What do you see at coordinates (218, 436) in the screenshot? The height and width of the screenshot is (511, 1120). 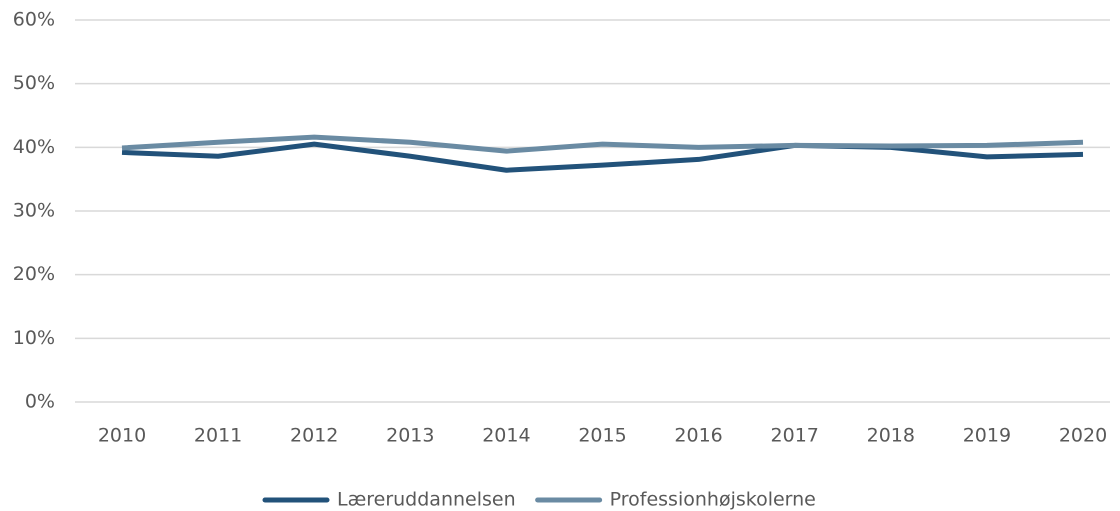 I see `x-tick-label: 2011` at bounding box center [218, 436].